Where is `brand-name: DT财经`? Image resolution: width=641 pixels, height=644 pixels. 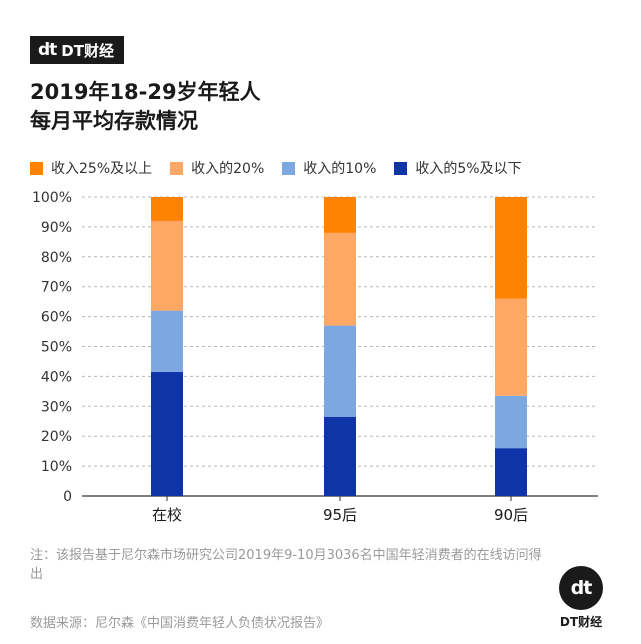
brand-name: DT财经 is located at coordinates (87, 50).